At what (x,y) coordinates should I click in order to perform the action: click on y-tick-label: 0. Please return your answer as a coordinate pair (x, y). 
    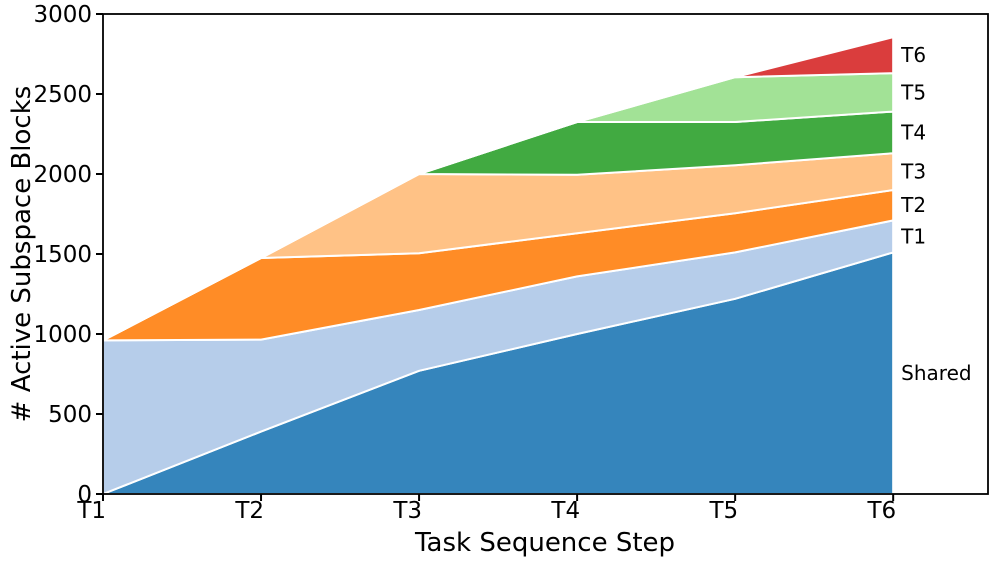
    Looking at the image, I should click on (84, 495).